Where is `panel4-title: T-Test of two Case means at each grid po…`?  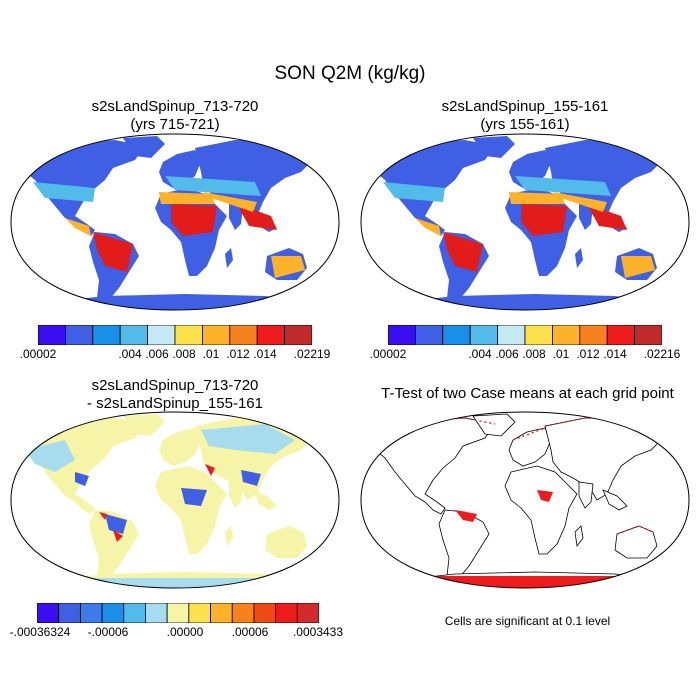
panel4-title: T-Test of two Case means at each grid po… is located at coordinates (527, 393).